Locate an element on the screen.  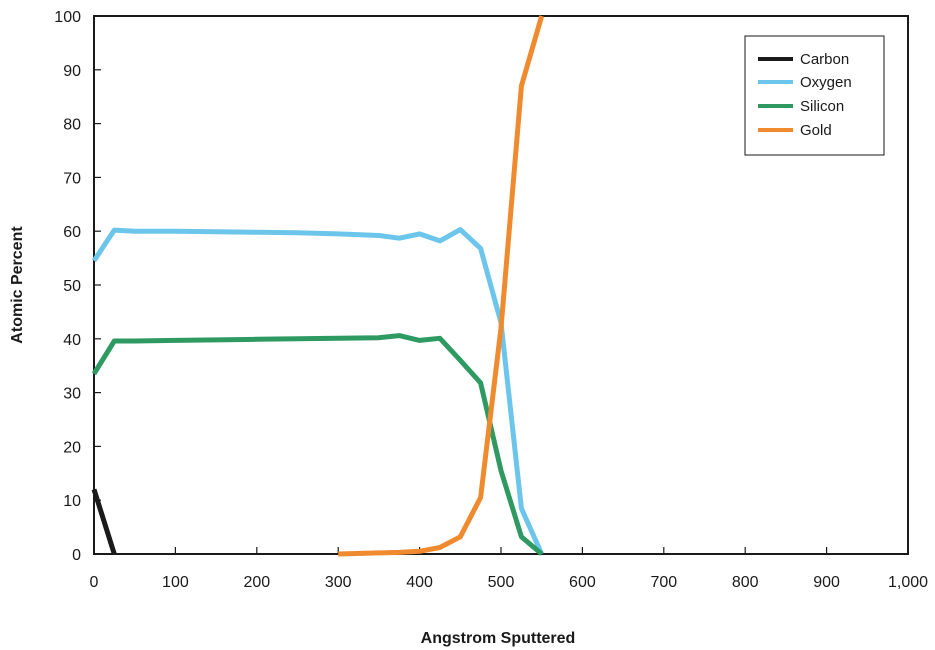
x-tick-label: 800 is located at coordinates (745, 582).